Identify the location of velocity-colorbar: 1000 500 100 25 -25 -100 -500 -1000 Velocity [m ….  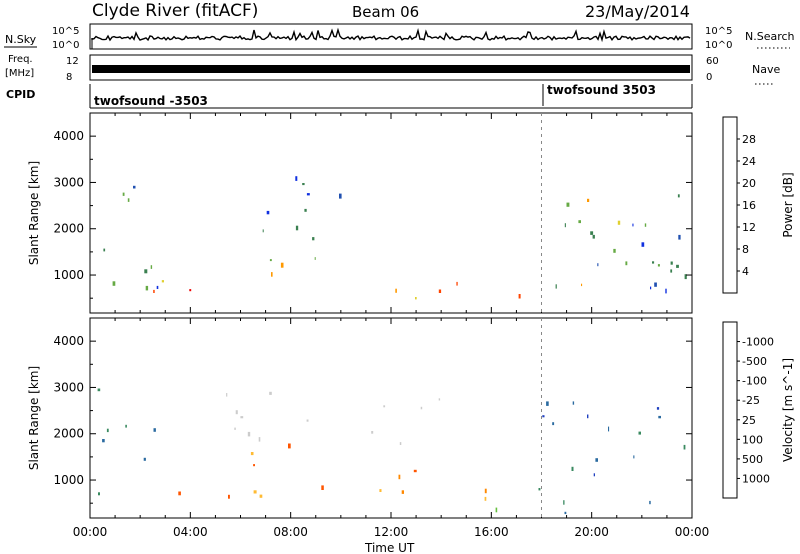
(758, 410).